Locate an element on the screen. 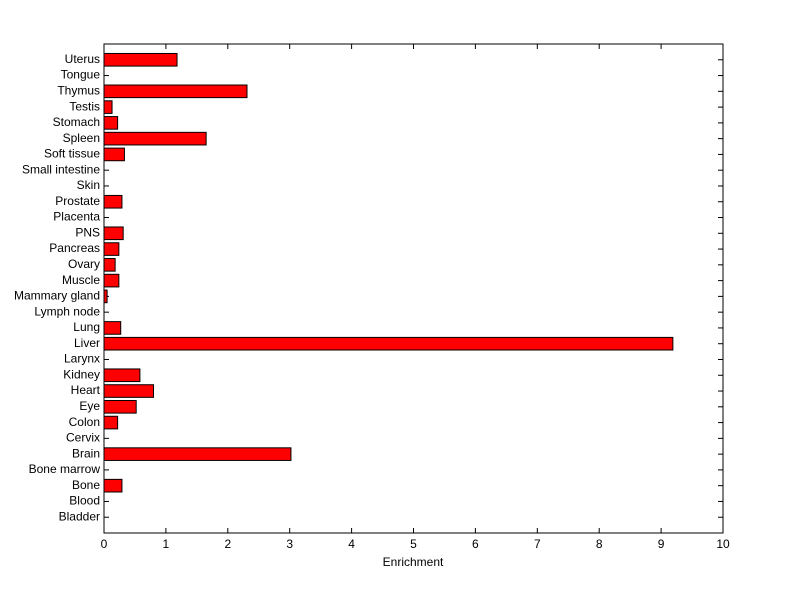 The image size is (800, 599). y-tick-label: Skin is located at coordinates (88, 185).